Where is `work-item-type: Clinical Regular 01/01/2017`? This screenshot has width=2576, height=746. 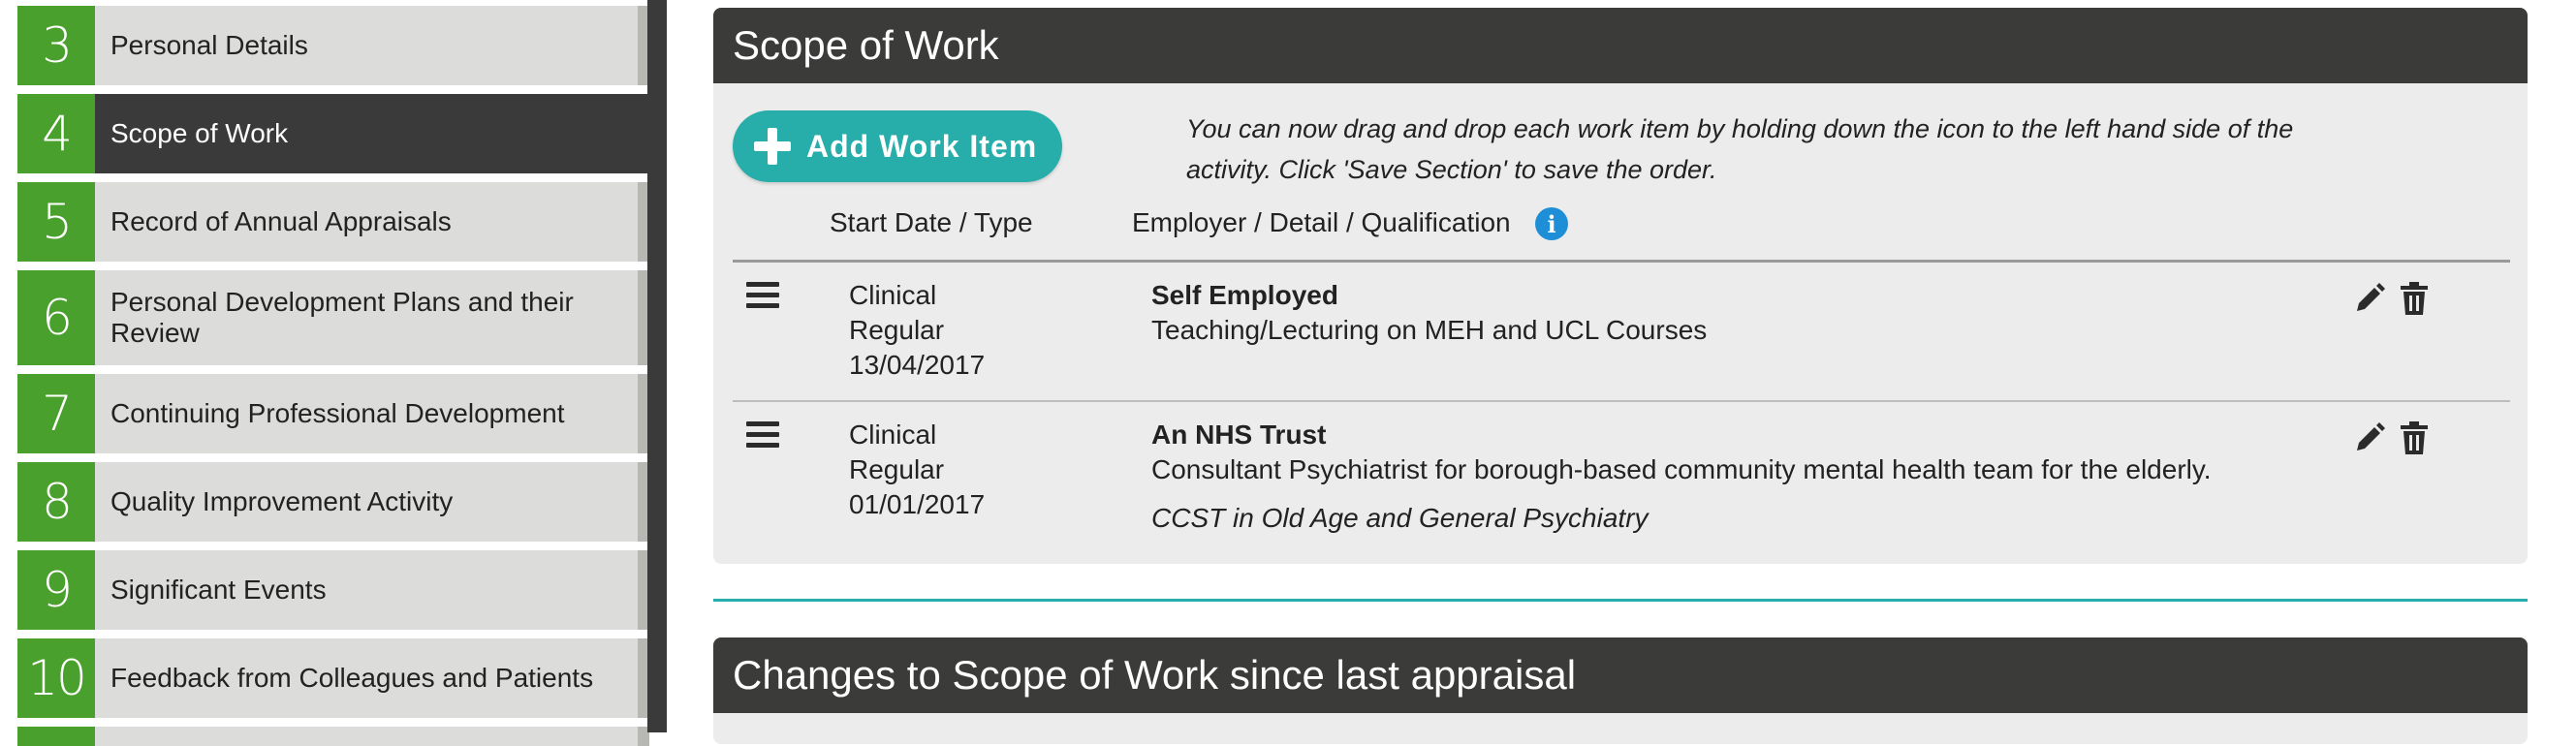
work-item-type: Clinical Regular 01/01/2017 is located at coordinates (917, 470).